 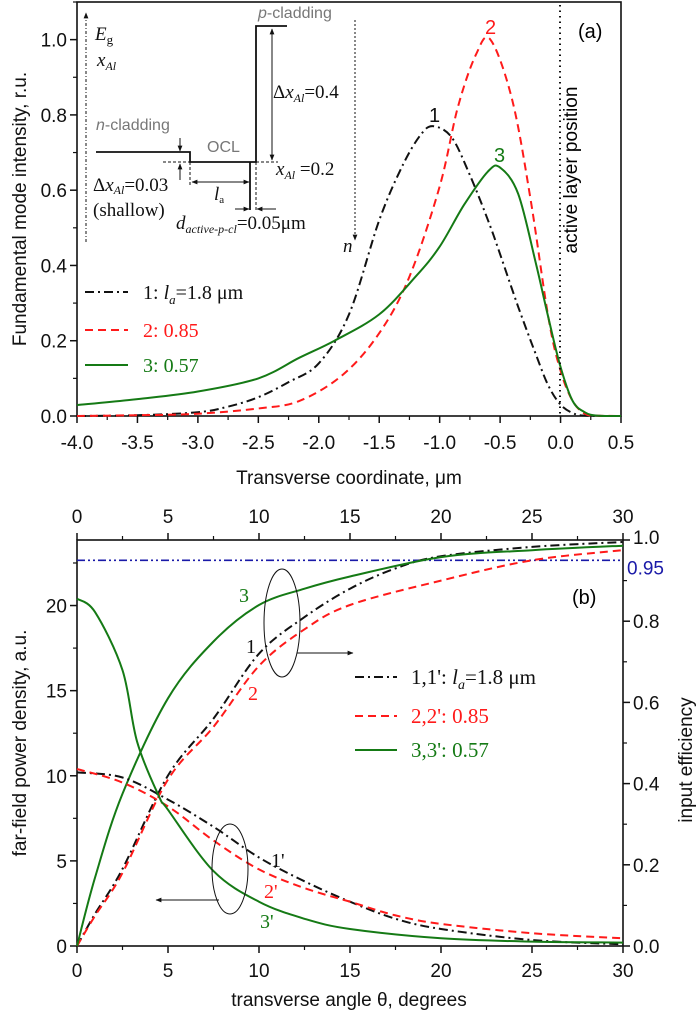 I want to click on legend-b-entry-1: 1,1': la=1.8 μm, so click(x=473, y=679).